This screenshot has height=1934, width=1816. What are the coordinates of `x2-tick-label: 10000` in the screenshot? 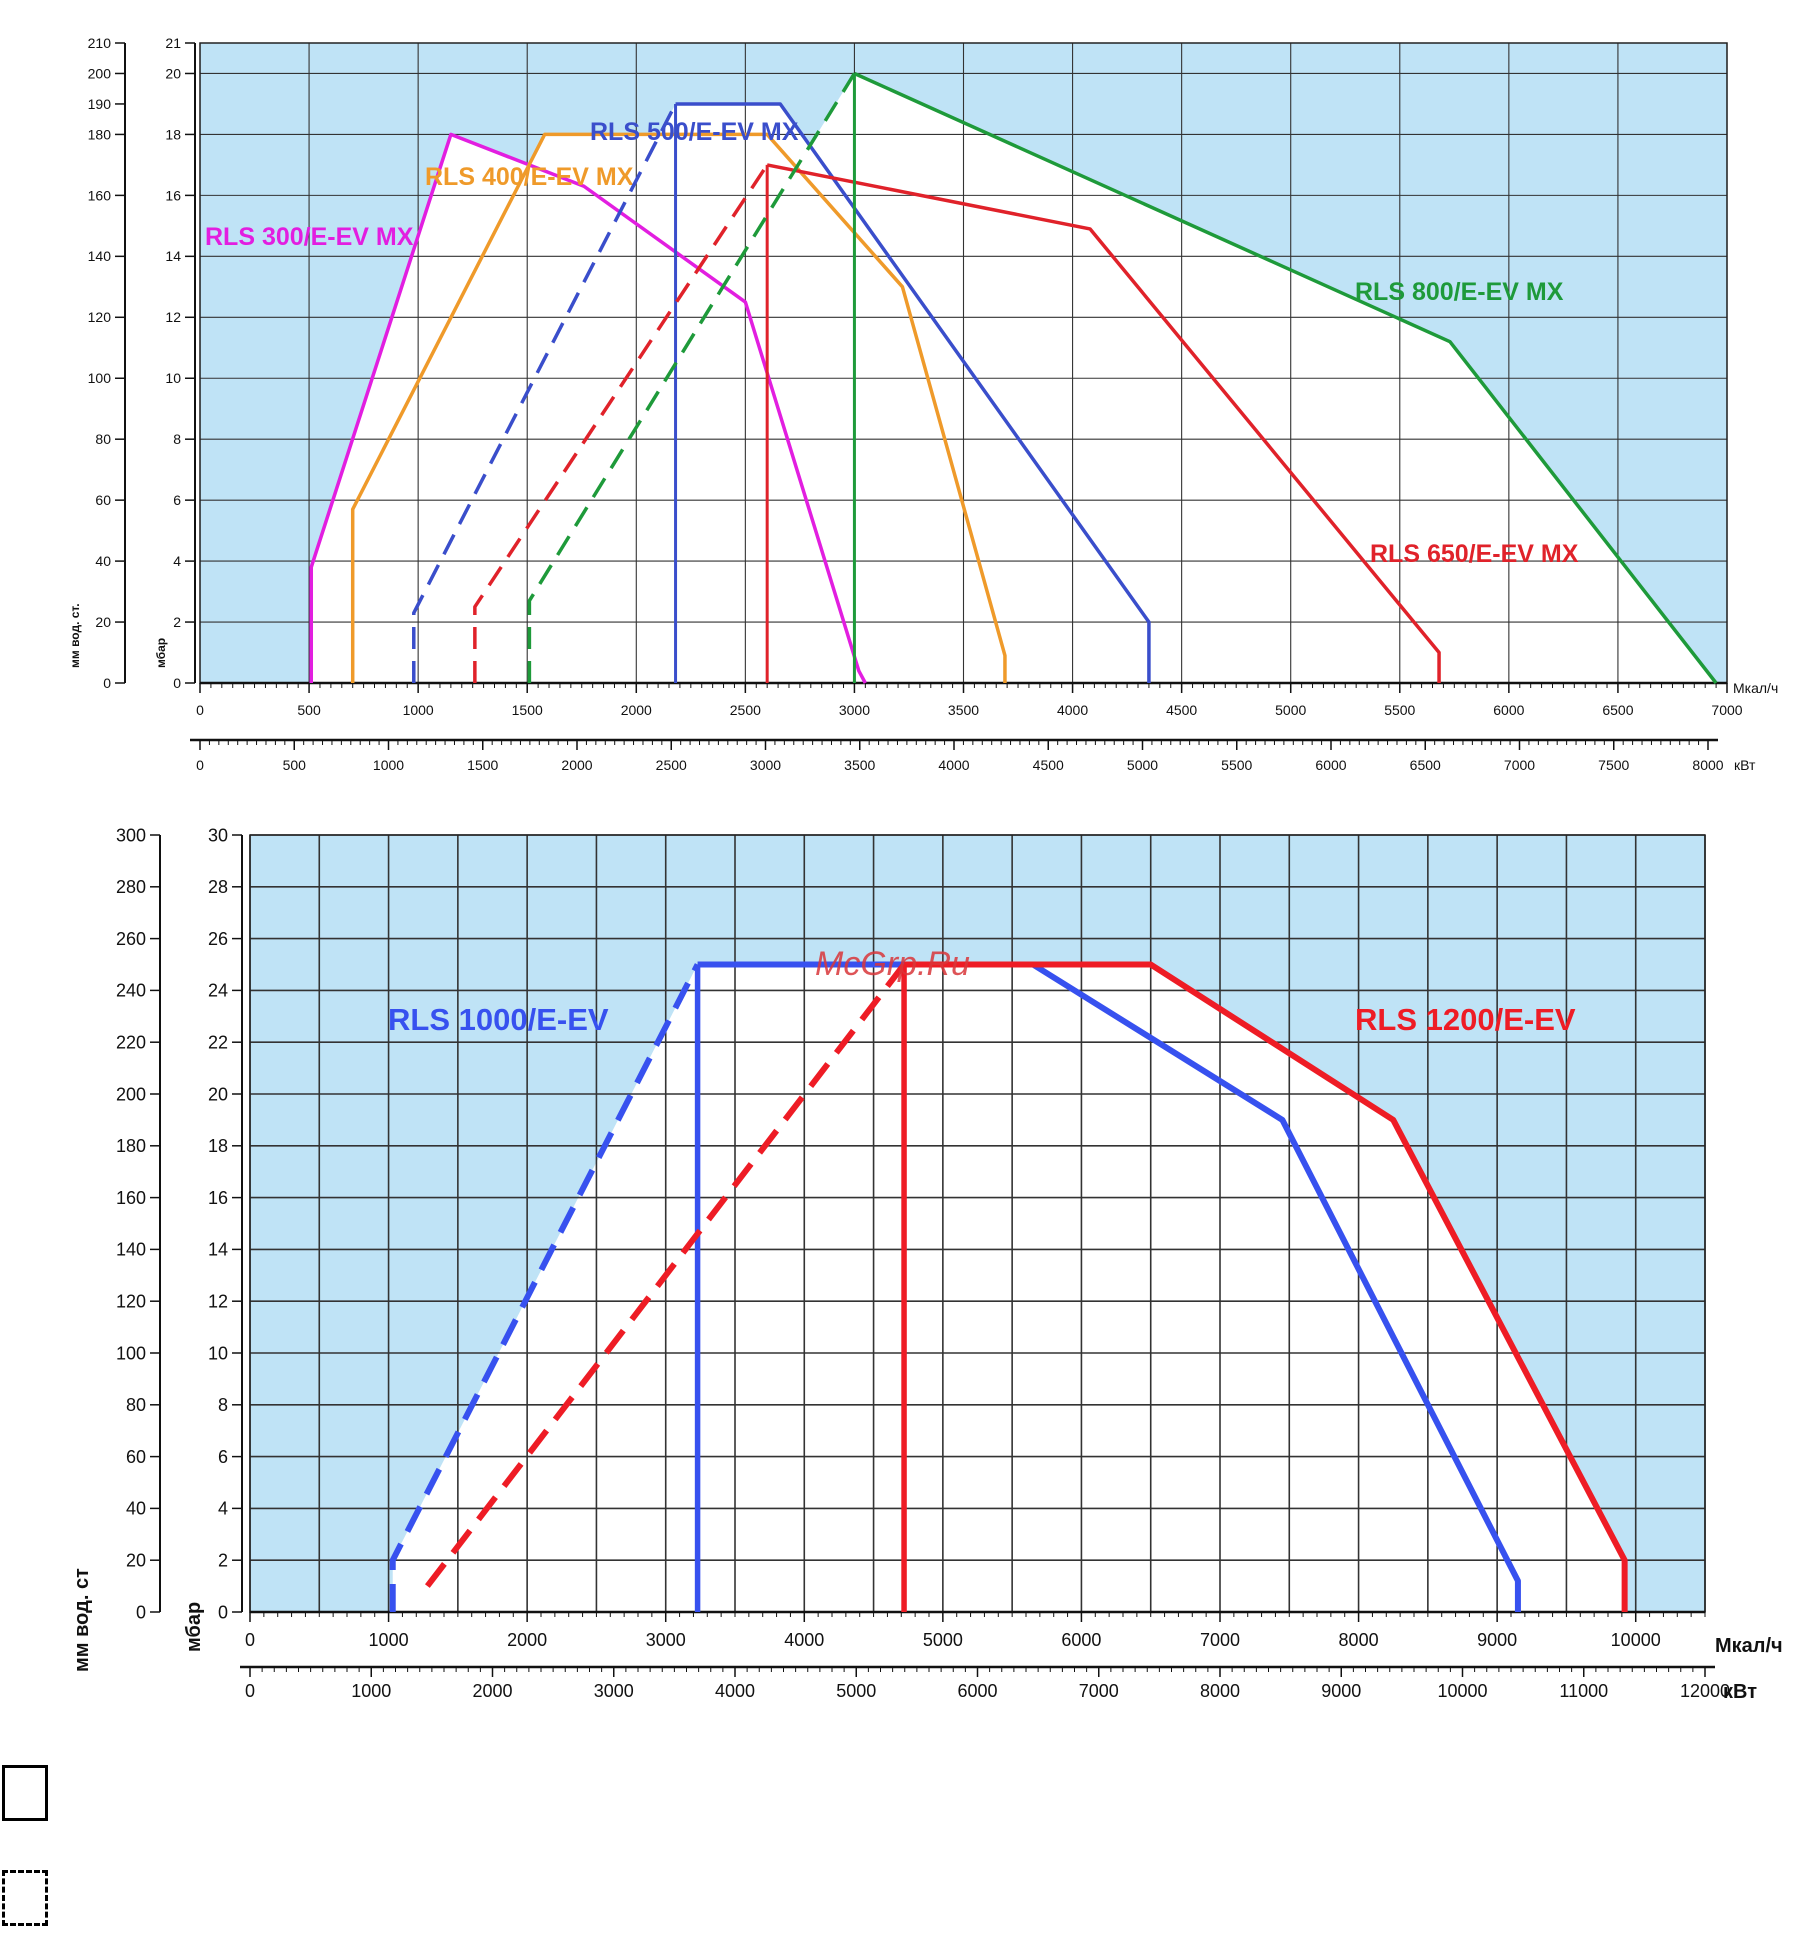 It's located at (1462, 1691).